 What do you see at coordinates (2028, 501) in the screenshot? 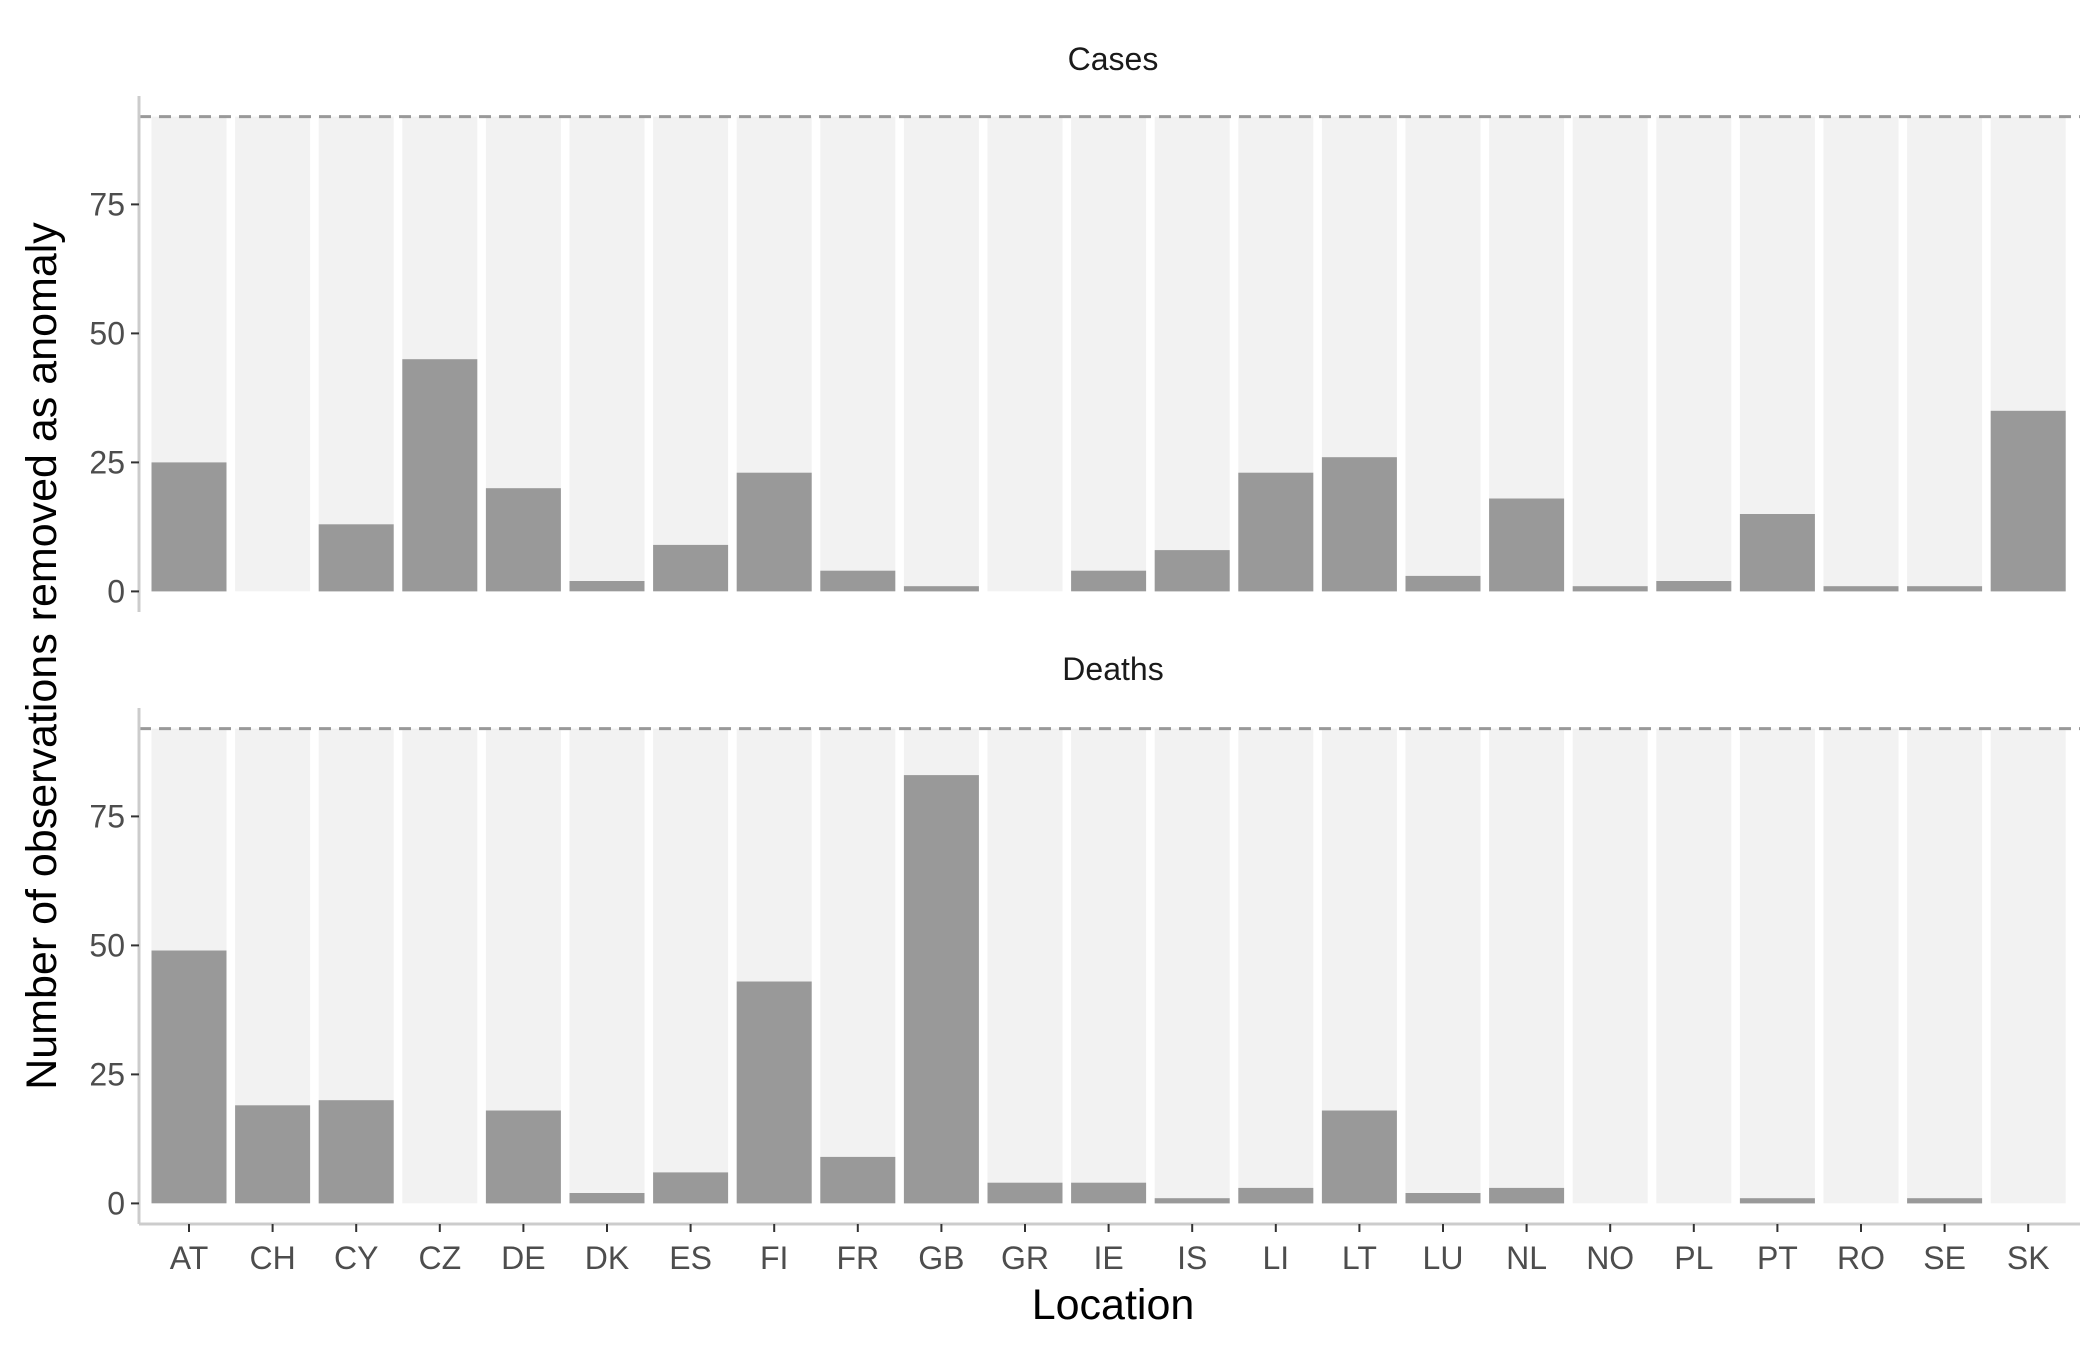
I see `bar-sk` at bounding box center [2028, 501].